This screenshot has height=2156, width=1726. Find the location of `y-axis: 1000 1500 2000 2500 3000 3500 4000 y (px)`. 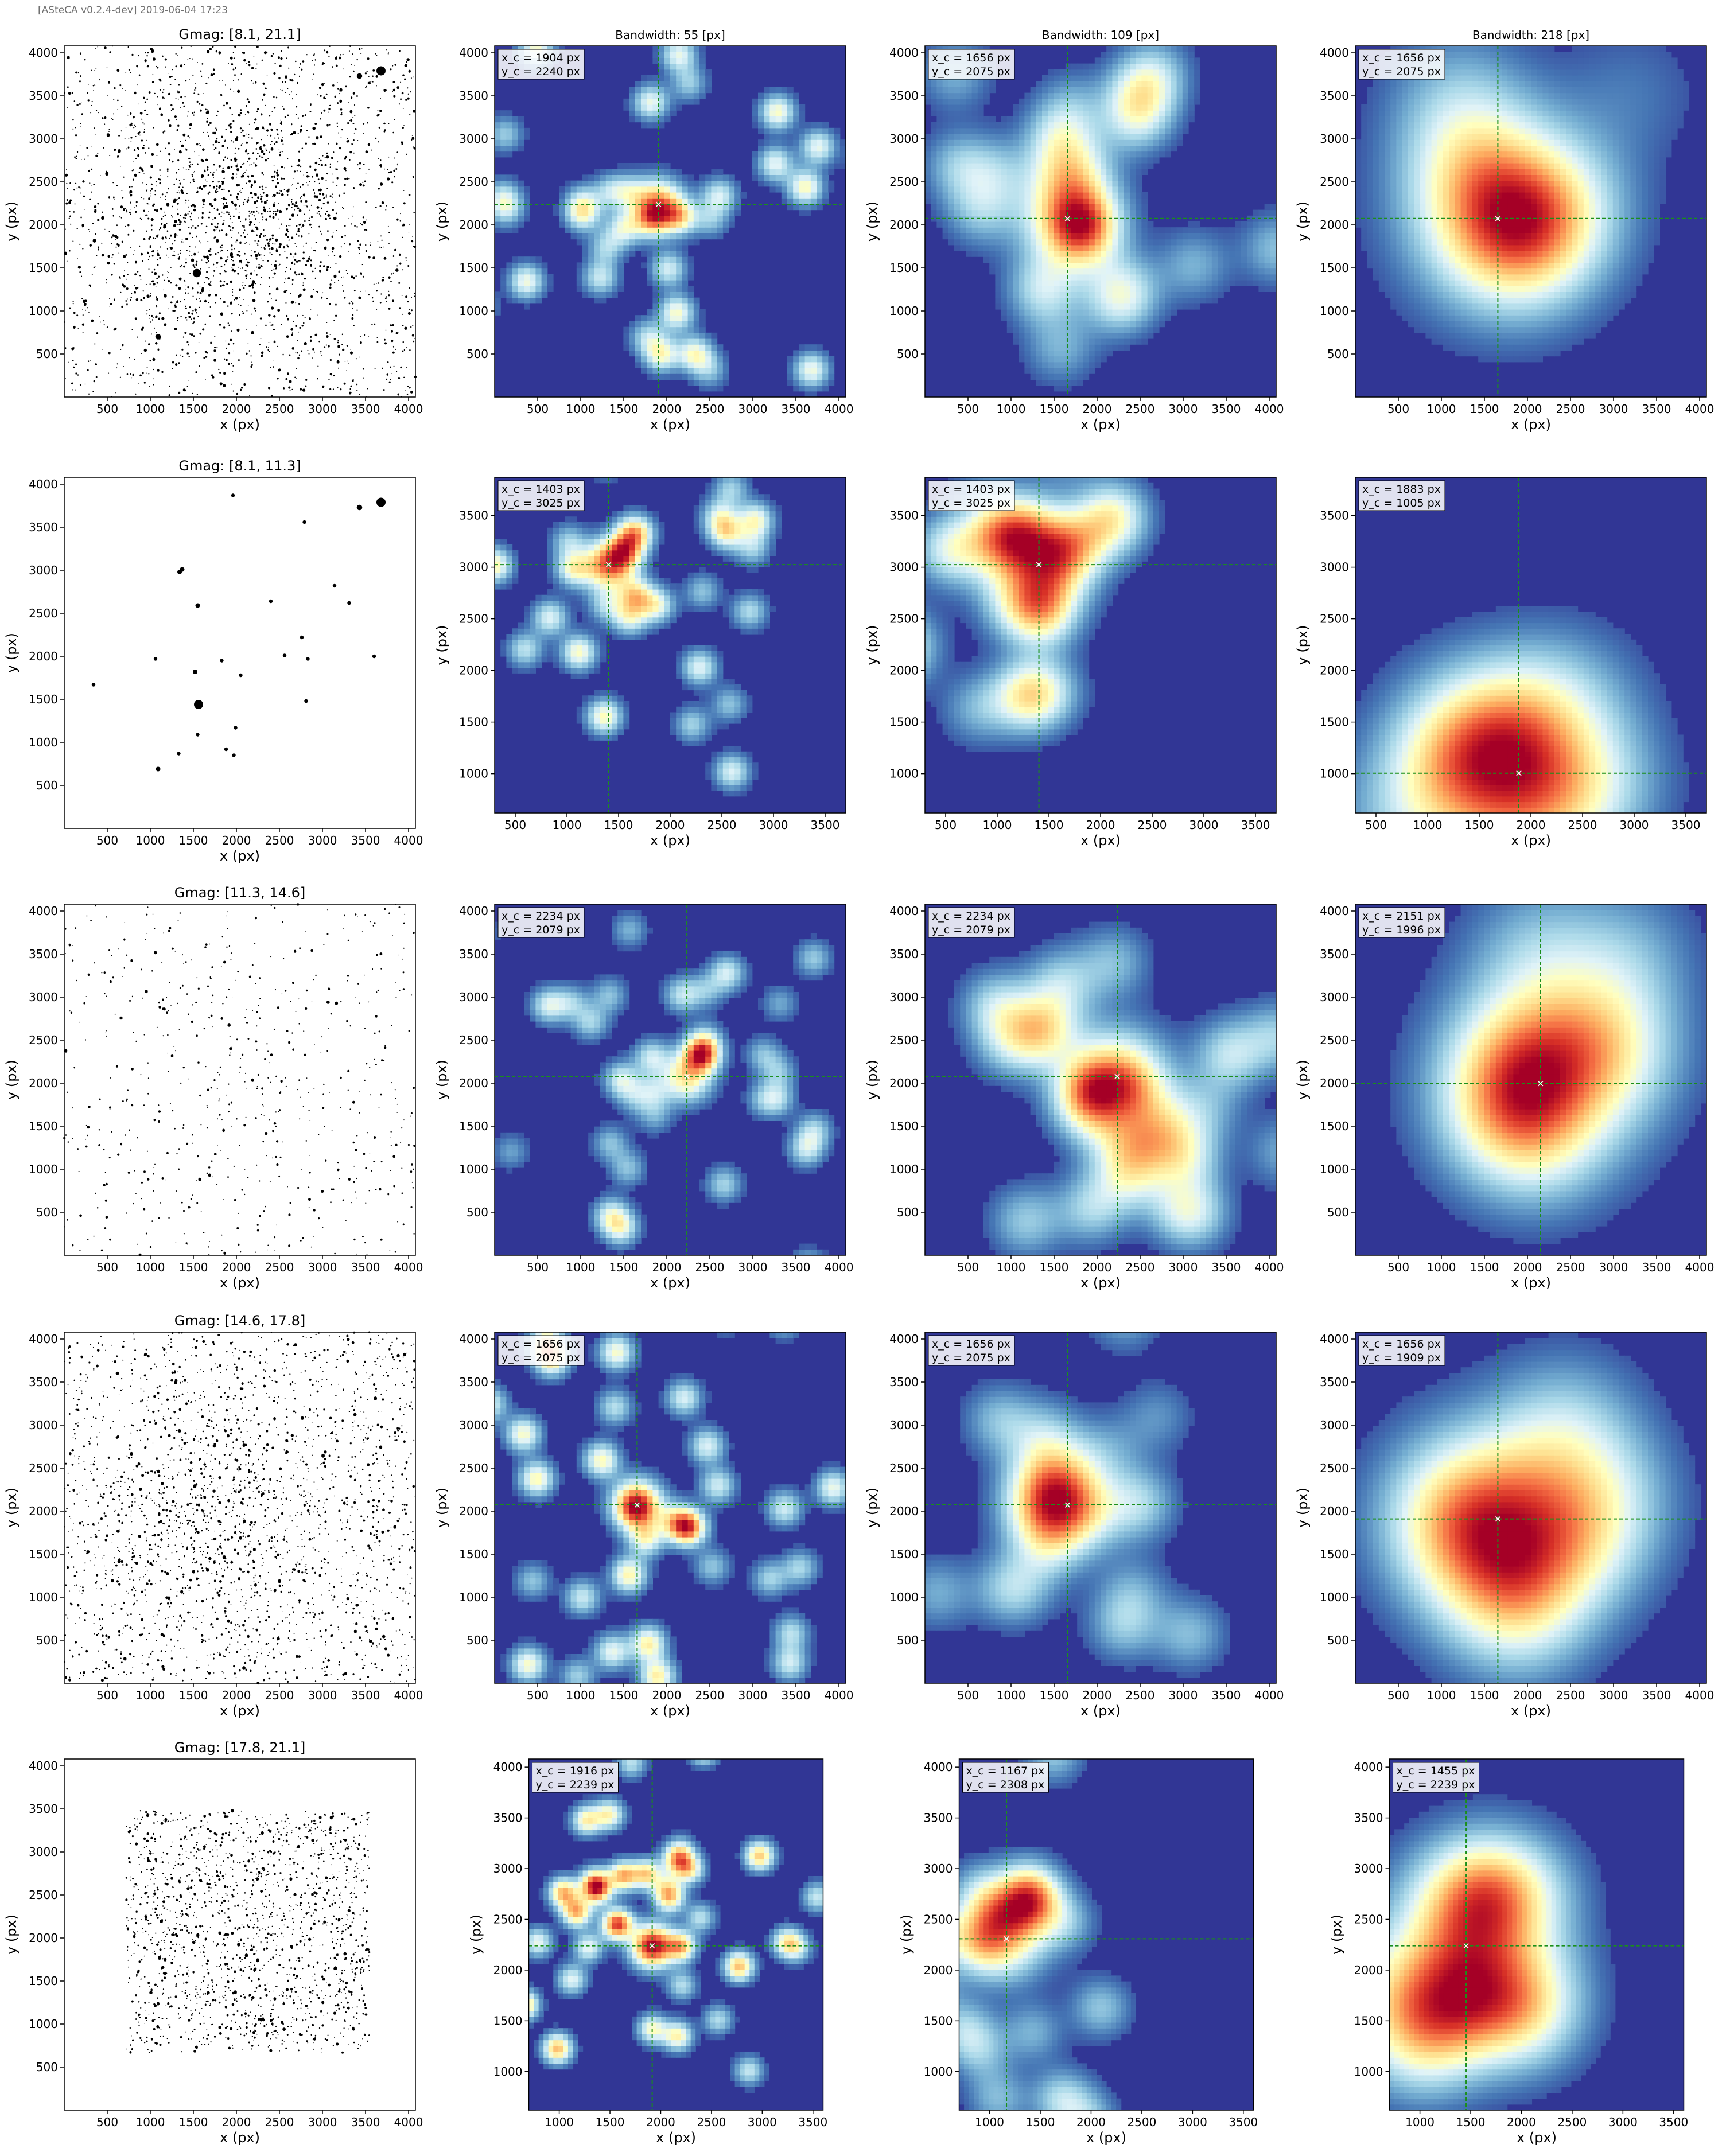

y-axis: 1000 1500 2000 2500 3000 3500 4000 y (px) is located at coordinates (1359, 1919).